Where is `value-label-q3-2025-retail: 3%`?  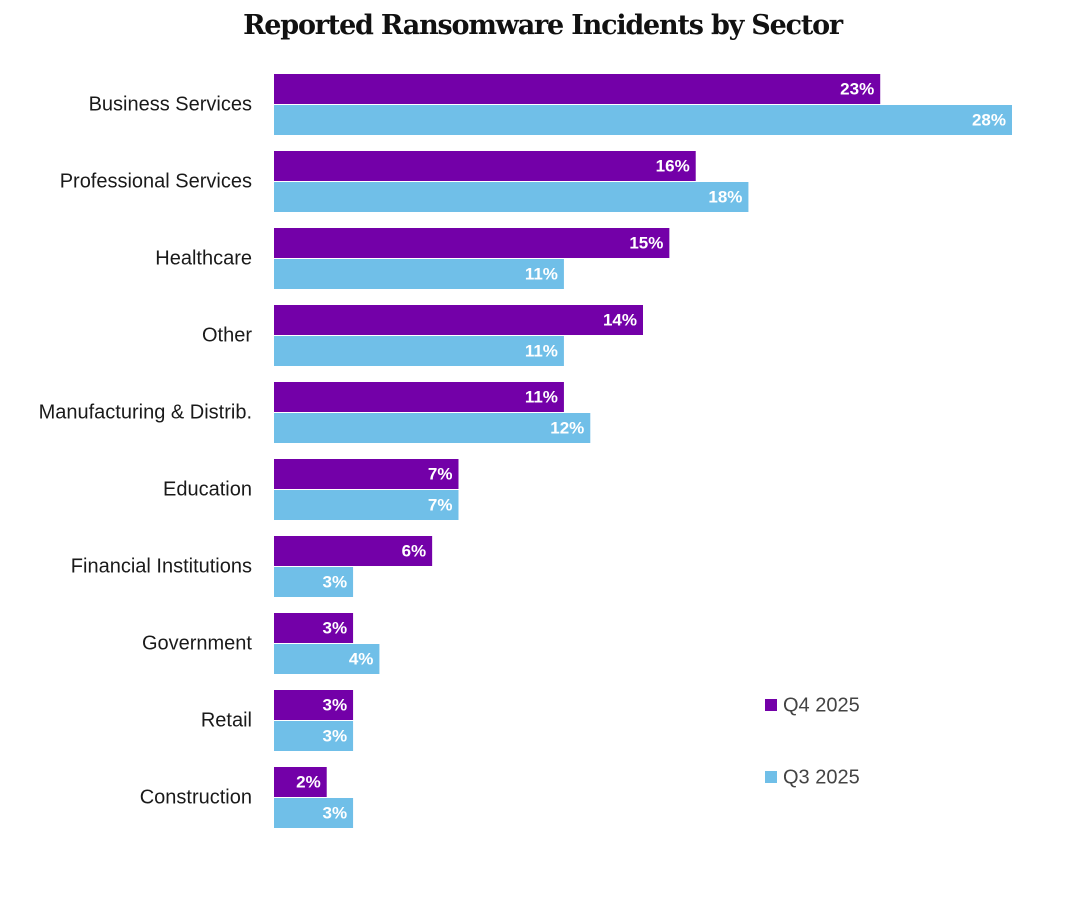 value-label-q3-2025-retail: 3% is located at coordinates (334, 735).